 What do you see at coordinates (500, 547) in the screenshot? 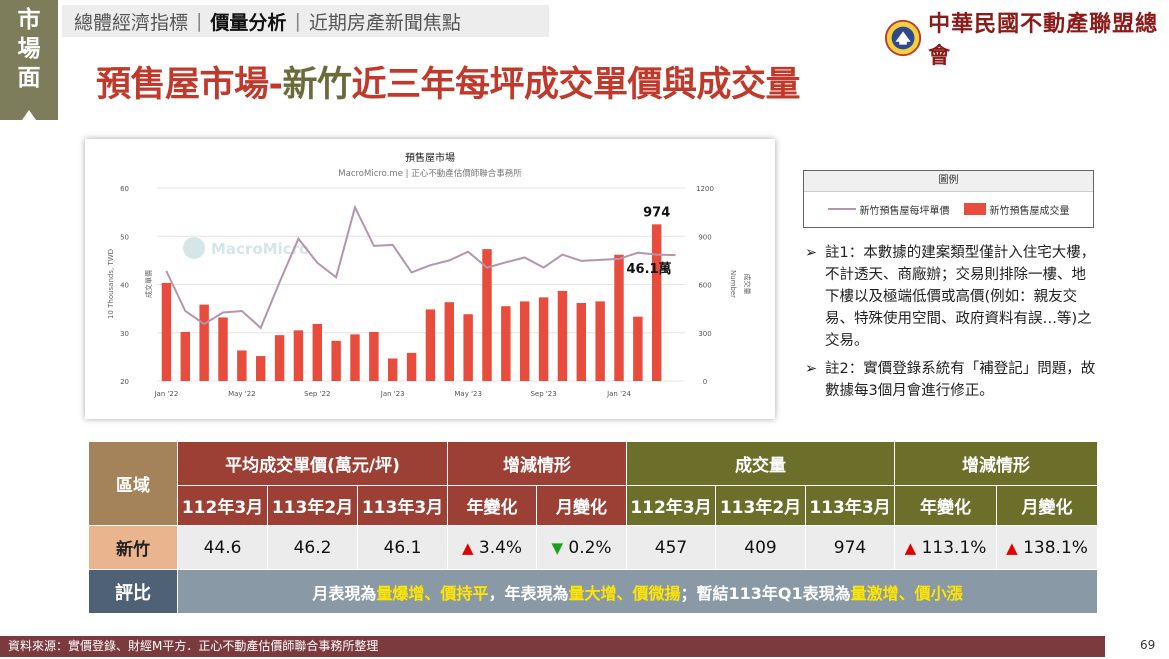
I see `price-yoy-value: 3.4%` at bounding box center [500, 547].